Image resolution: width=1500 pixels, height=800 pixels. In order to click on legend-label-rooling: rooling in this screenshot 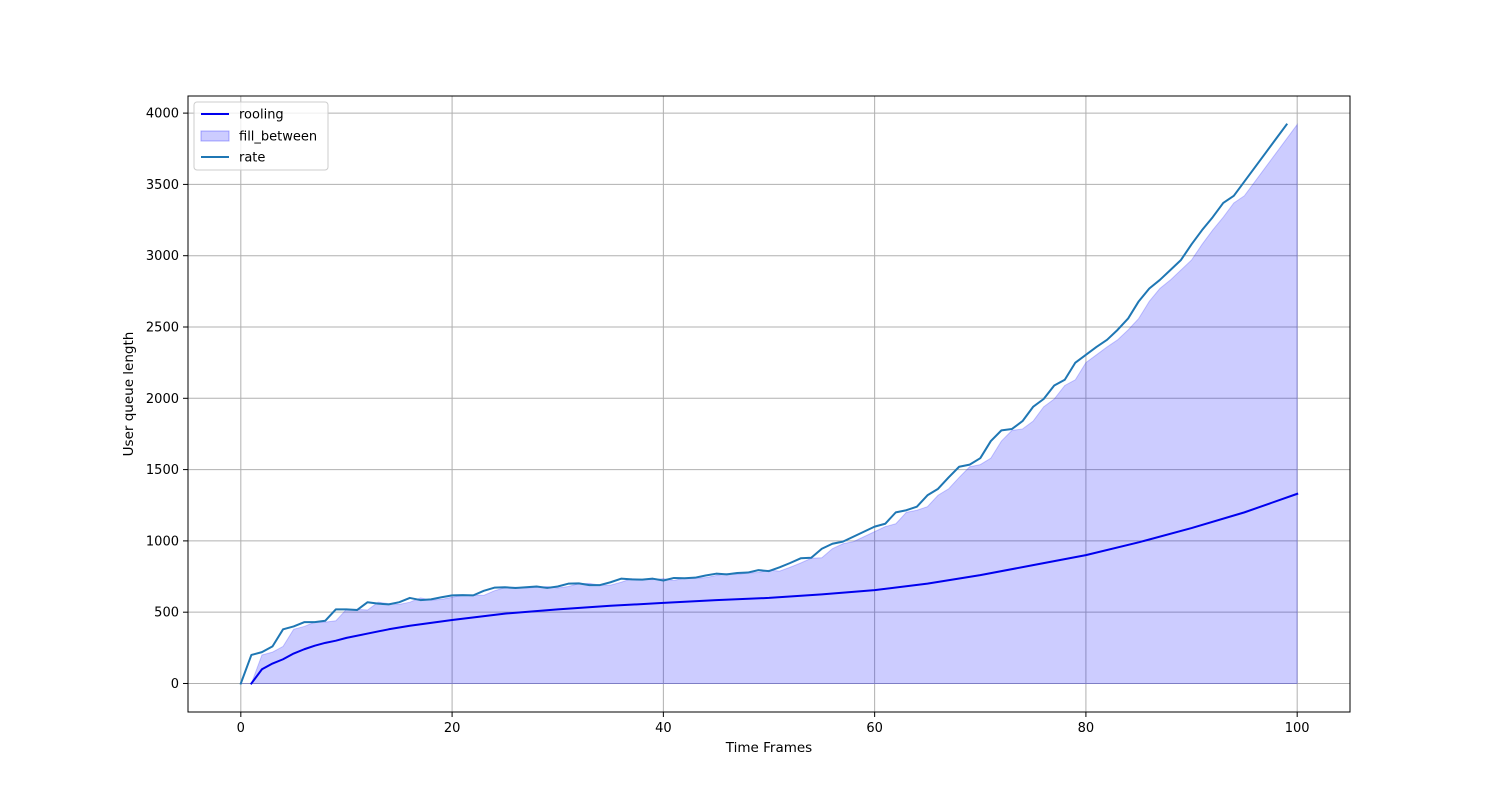, I will do `click(261, 115)`.